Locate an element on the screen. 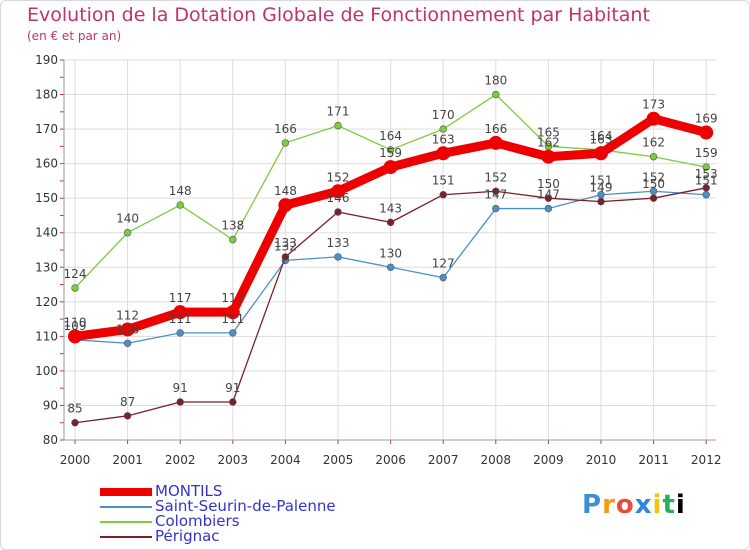  data-label: 91 is located at coordinates (180, 388).